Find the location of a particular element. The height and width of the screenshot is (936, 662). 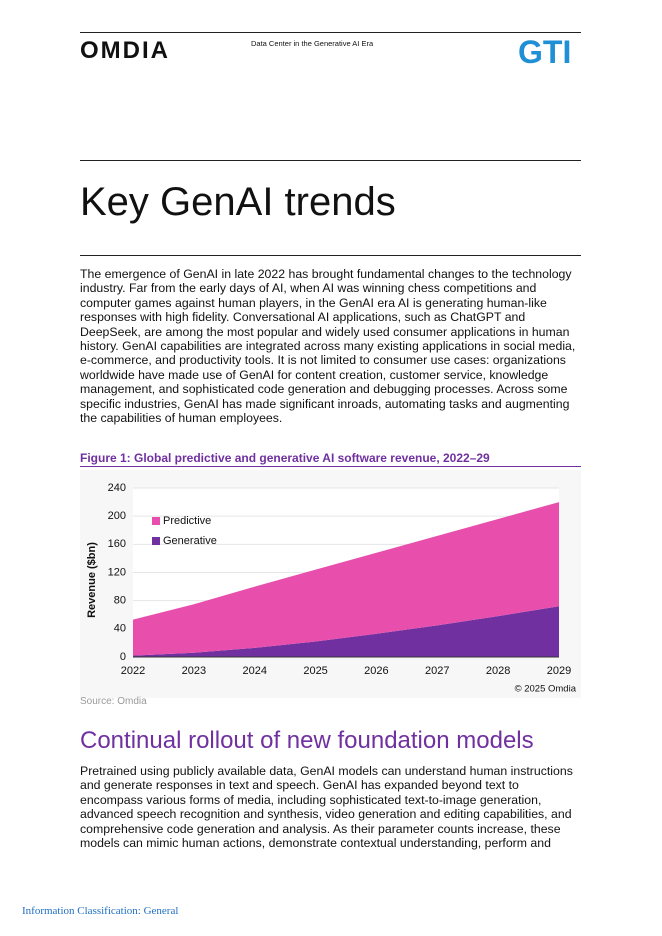

y-tick-label: 160 is located at coordinates (117, 544).